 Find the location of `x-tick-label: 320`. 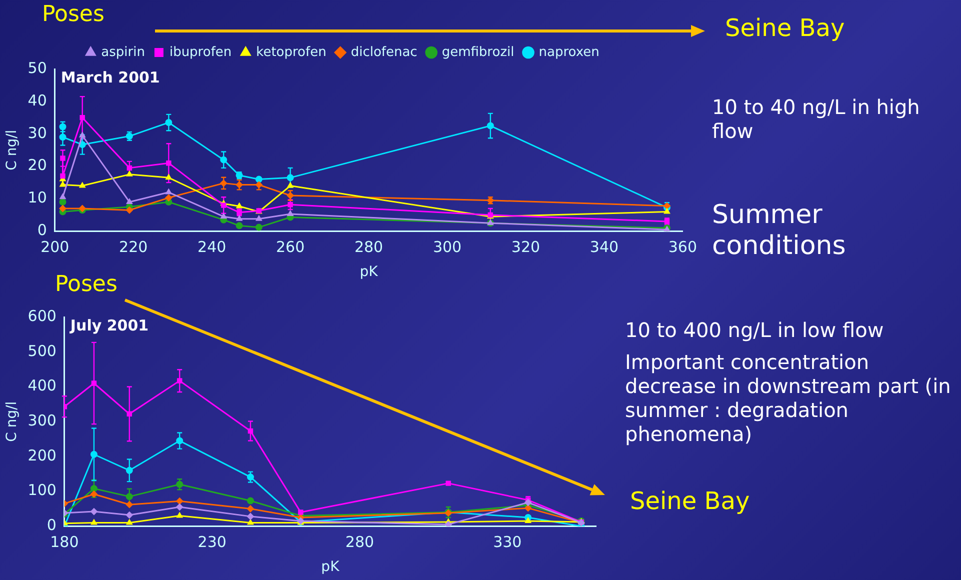

x-tick-label: 320 is located at coordinates (525, 247).